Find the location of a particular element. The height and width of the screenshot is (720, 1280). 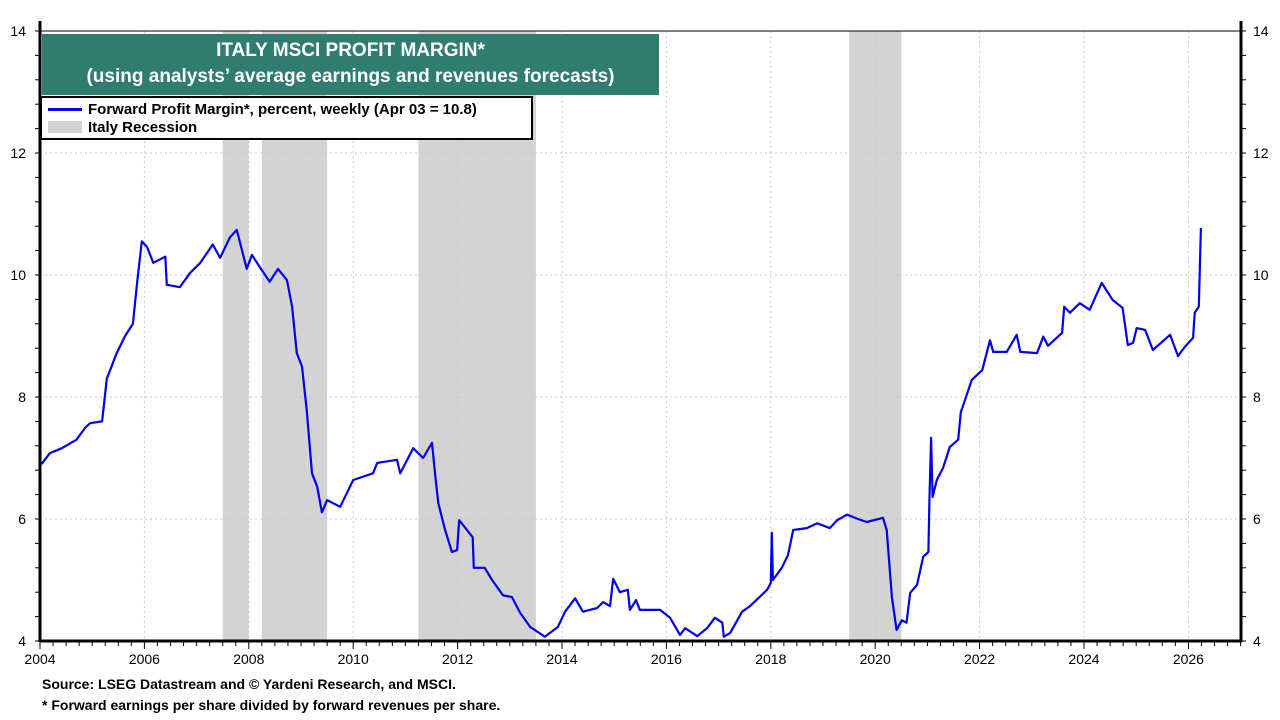

y-tick-label-right: 14 is located at coordinates (1261, 31).